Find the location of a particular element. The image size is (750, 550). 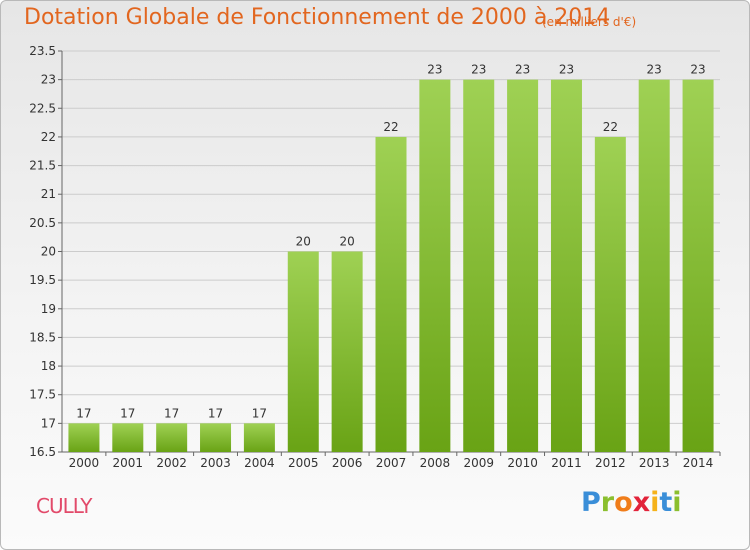

x-tick-label: 2010 is located at coordinates (522, 463).